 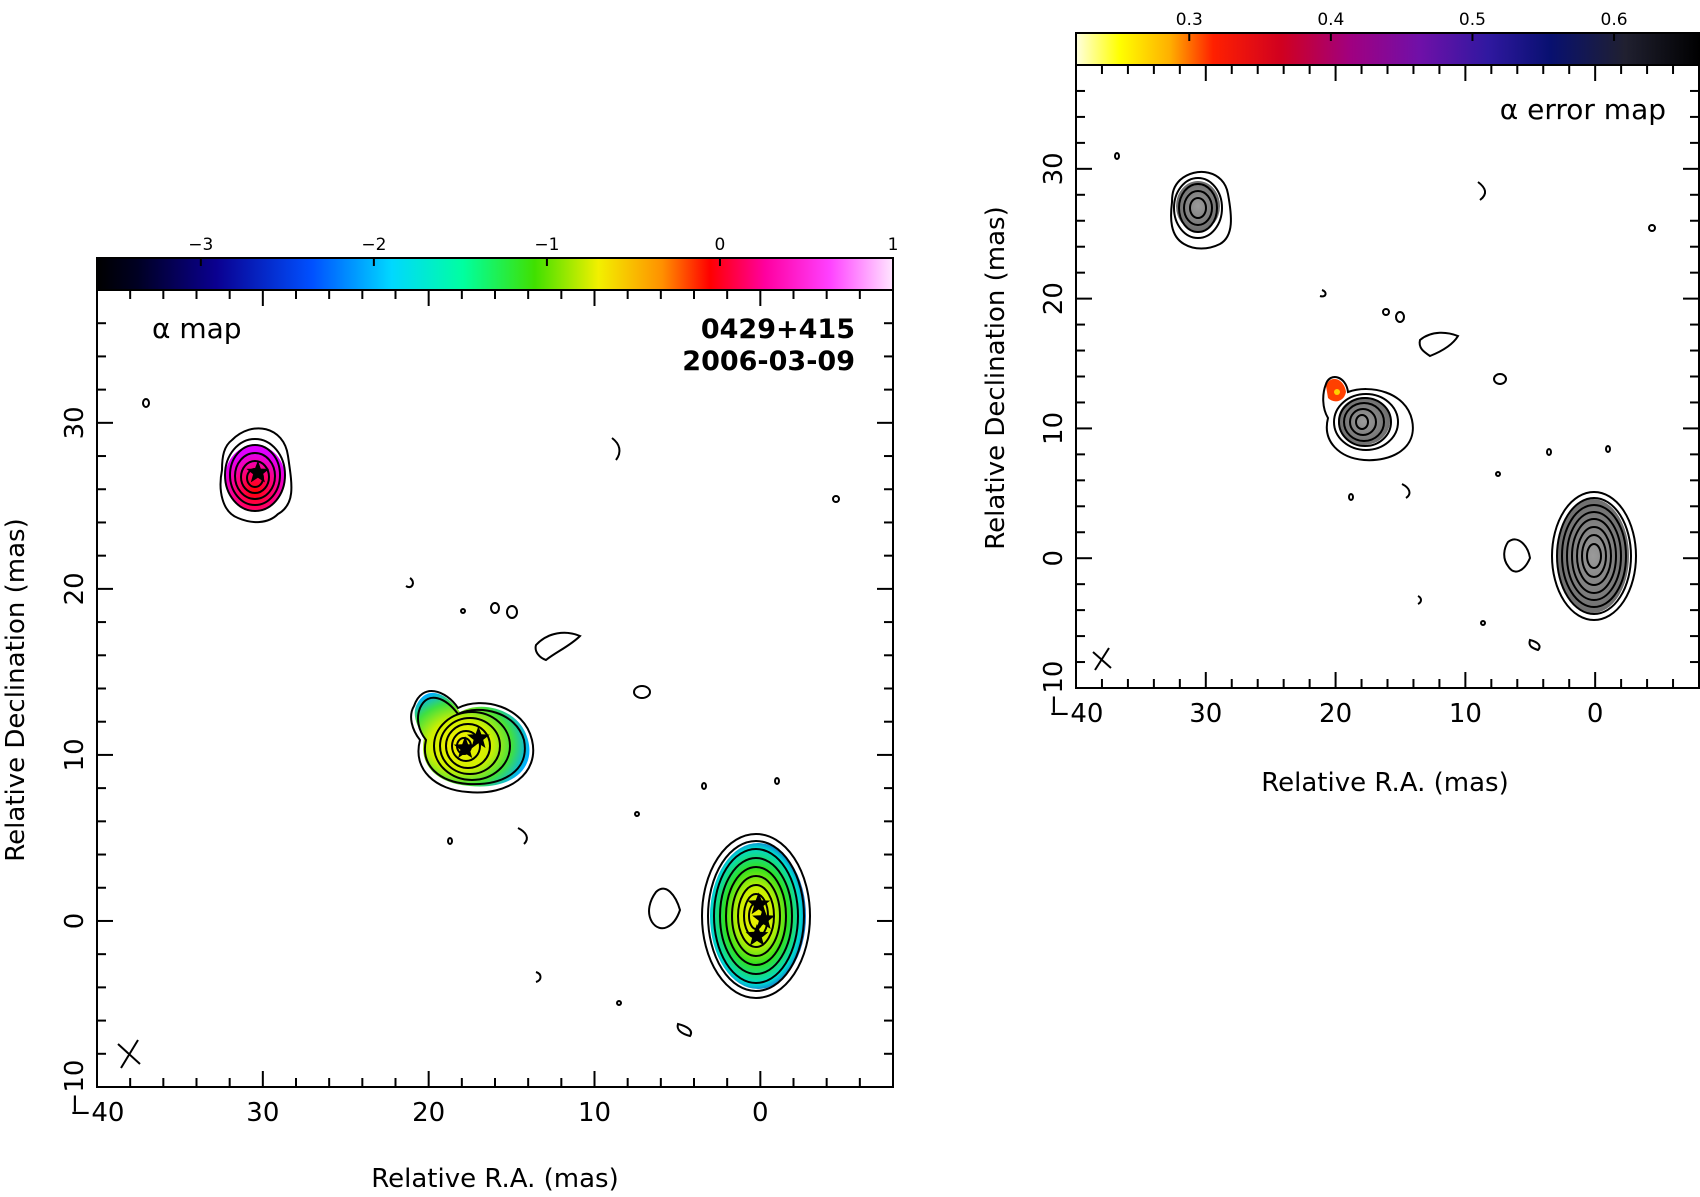 I want to click on error-contours, so click(x=1385, y=402).